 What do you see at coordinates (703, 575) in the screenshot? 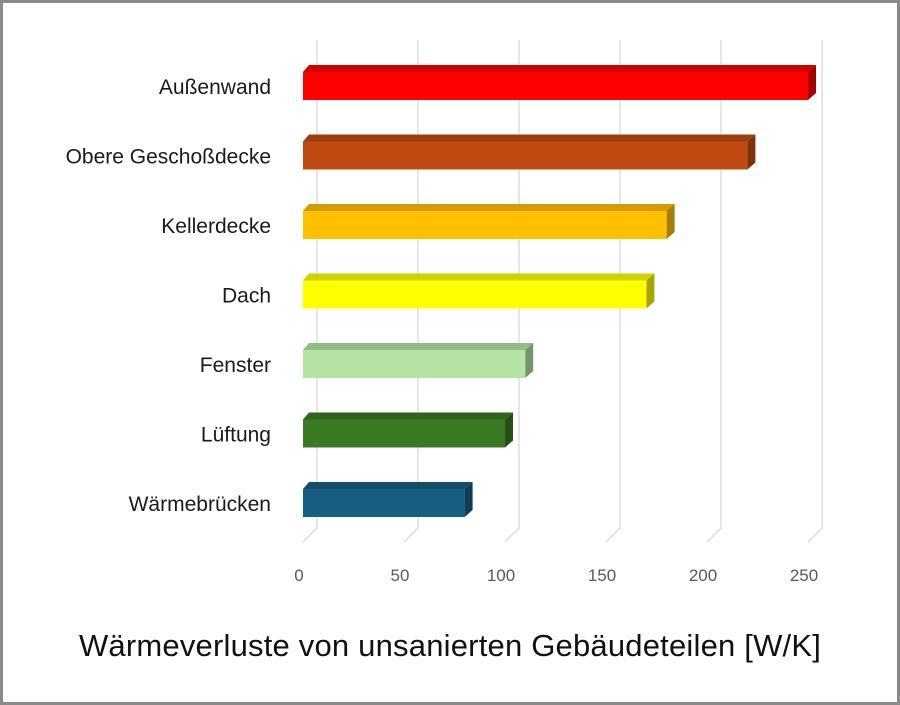
I see `x-tick-label: 200` at bounding box center [703, 575].